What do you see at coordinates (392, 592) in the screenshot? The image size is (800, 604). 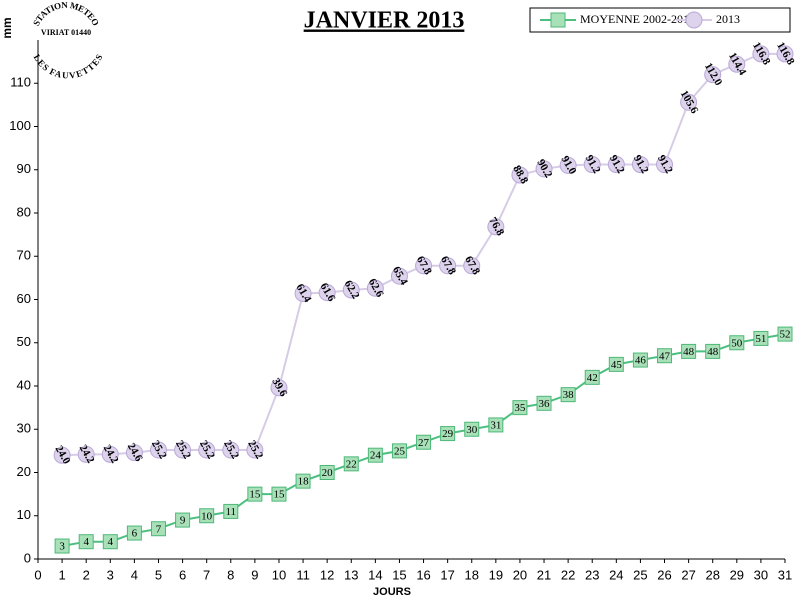 I see `x-axis-label: JOURS` at bounding box center [392, 592].